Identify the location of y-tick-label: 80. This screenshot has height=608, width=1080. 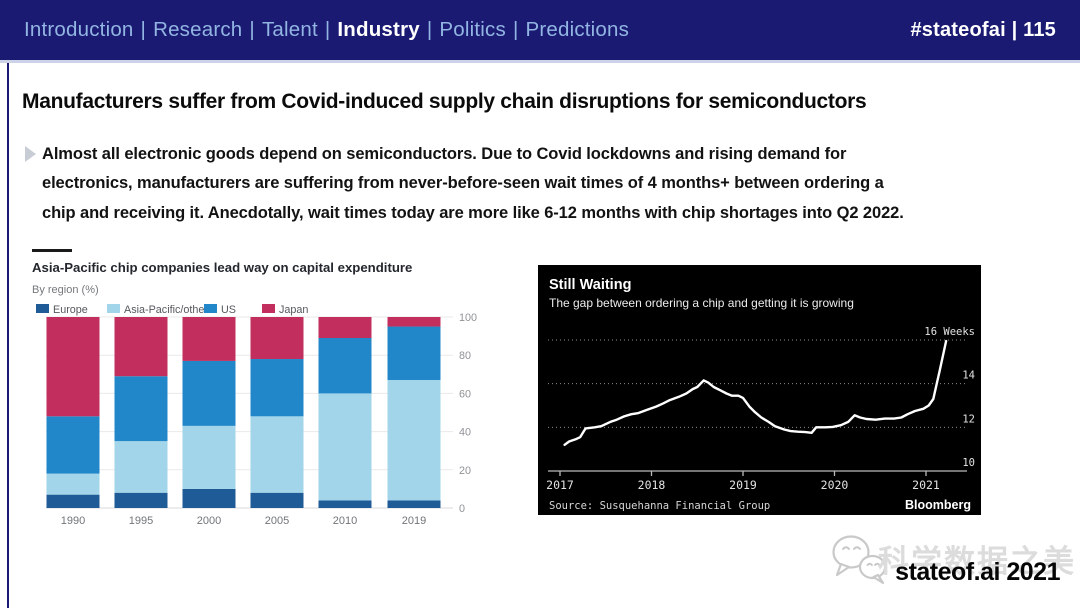
(465, 356).